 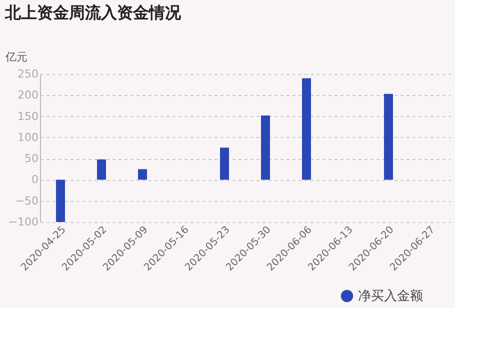 What do you see at coordinates (93, 12) in the screenshot?
I see `chart-title: 北上资金周流入资金情况` at bounding box center [93, 12].